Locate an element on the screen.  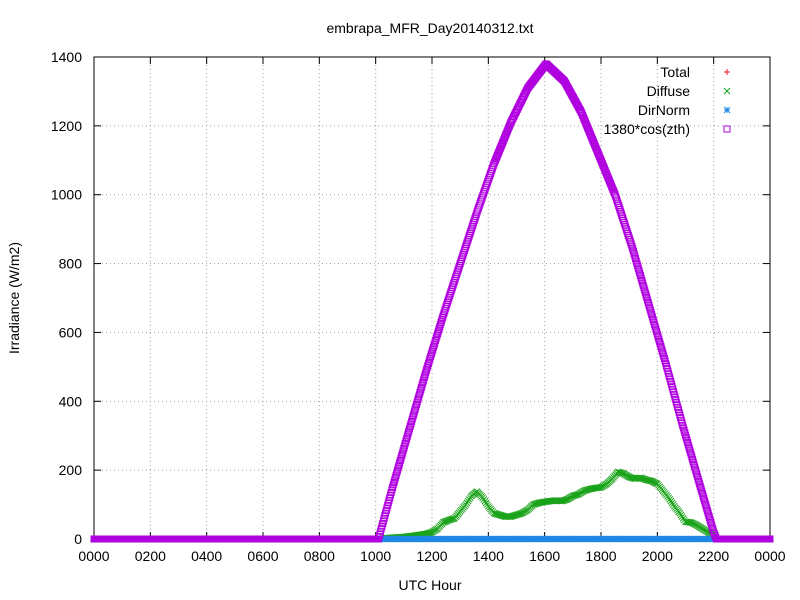
legend-label: 1380*cos(zth) is located at coordinates (647, 129).